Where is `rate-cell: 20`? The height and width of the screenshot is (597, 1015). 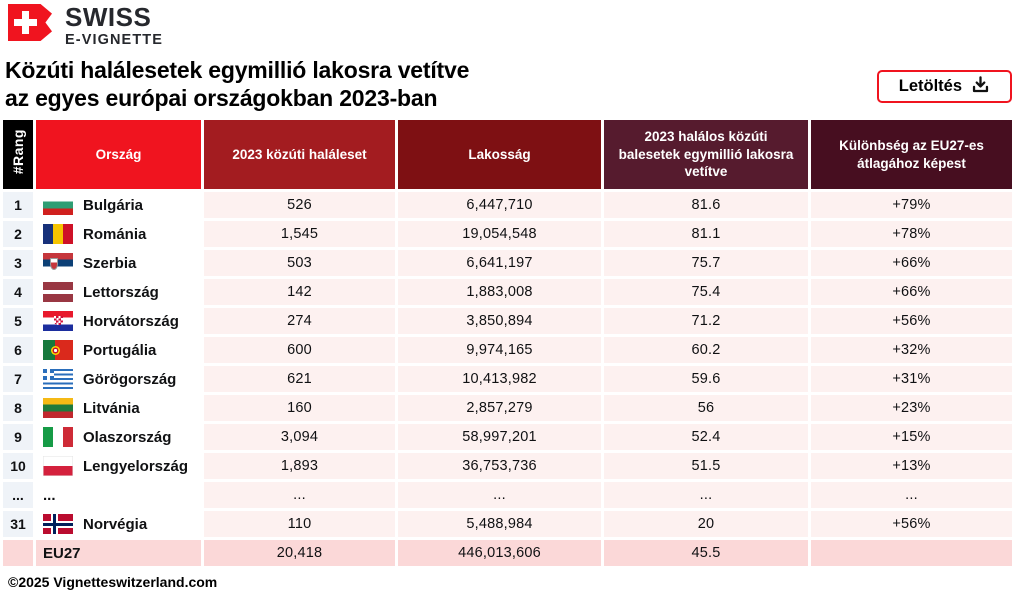 rate-cell: 20 is located at coordinates (706, 524).